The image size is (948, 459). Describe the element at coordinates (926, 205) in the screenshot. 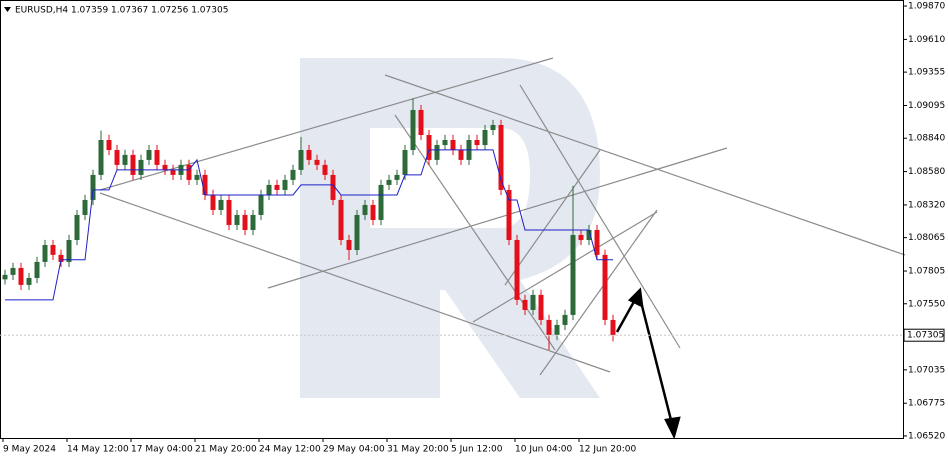

I see `y-tick-label: 1.08320` at that location.